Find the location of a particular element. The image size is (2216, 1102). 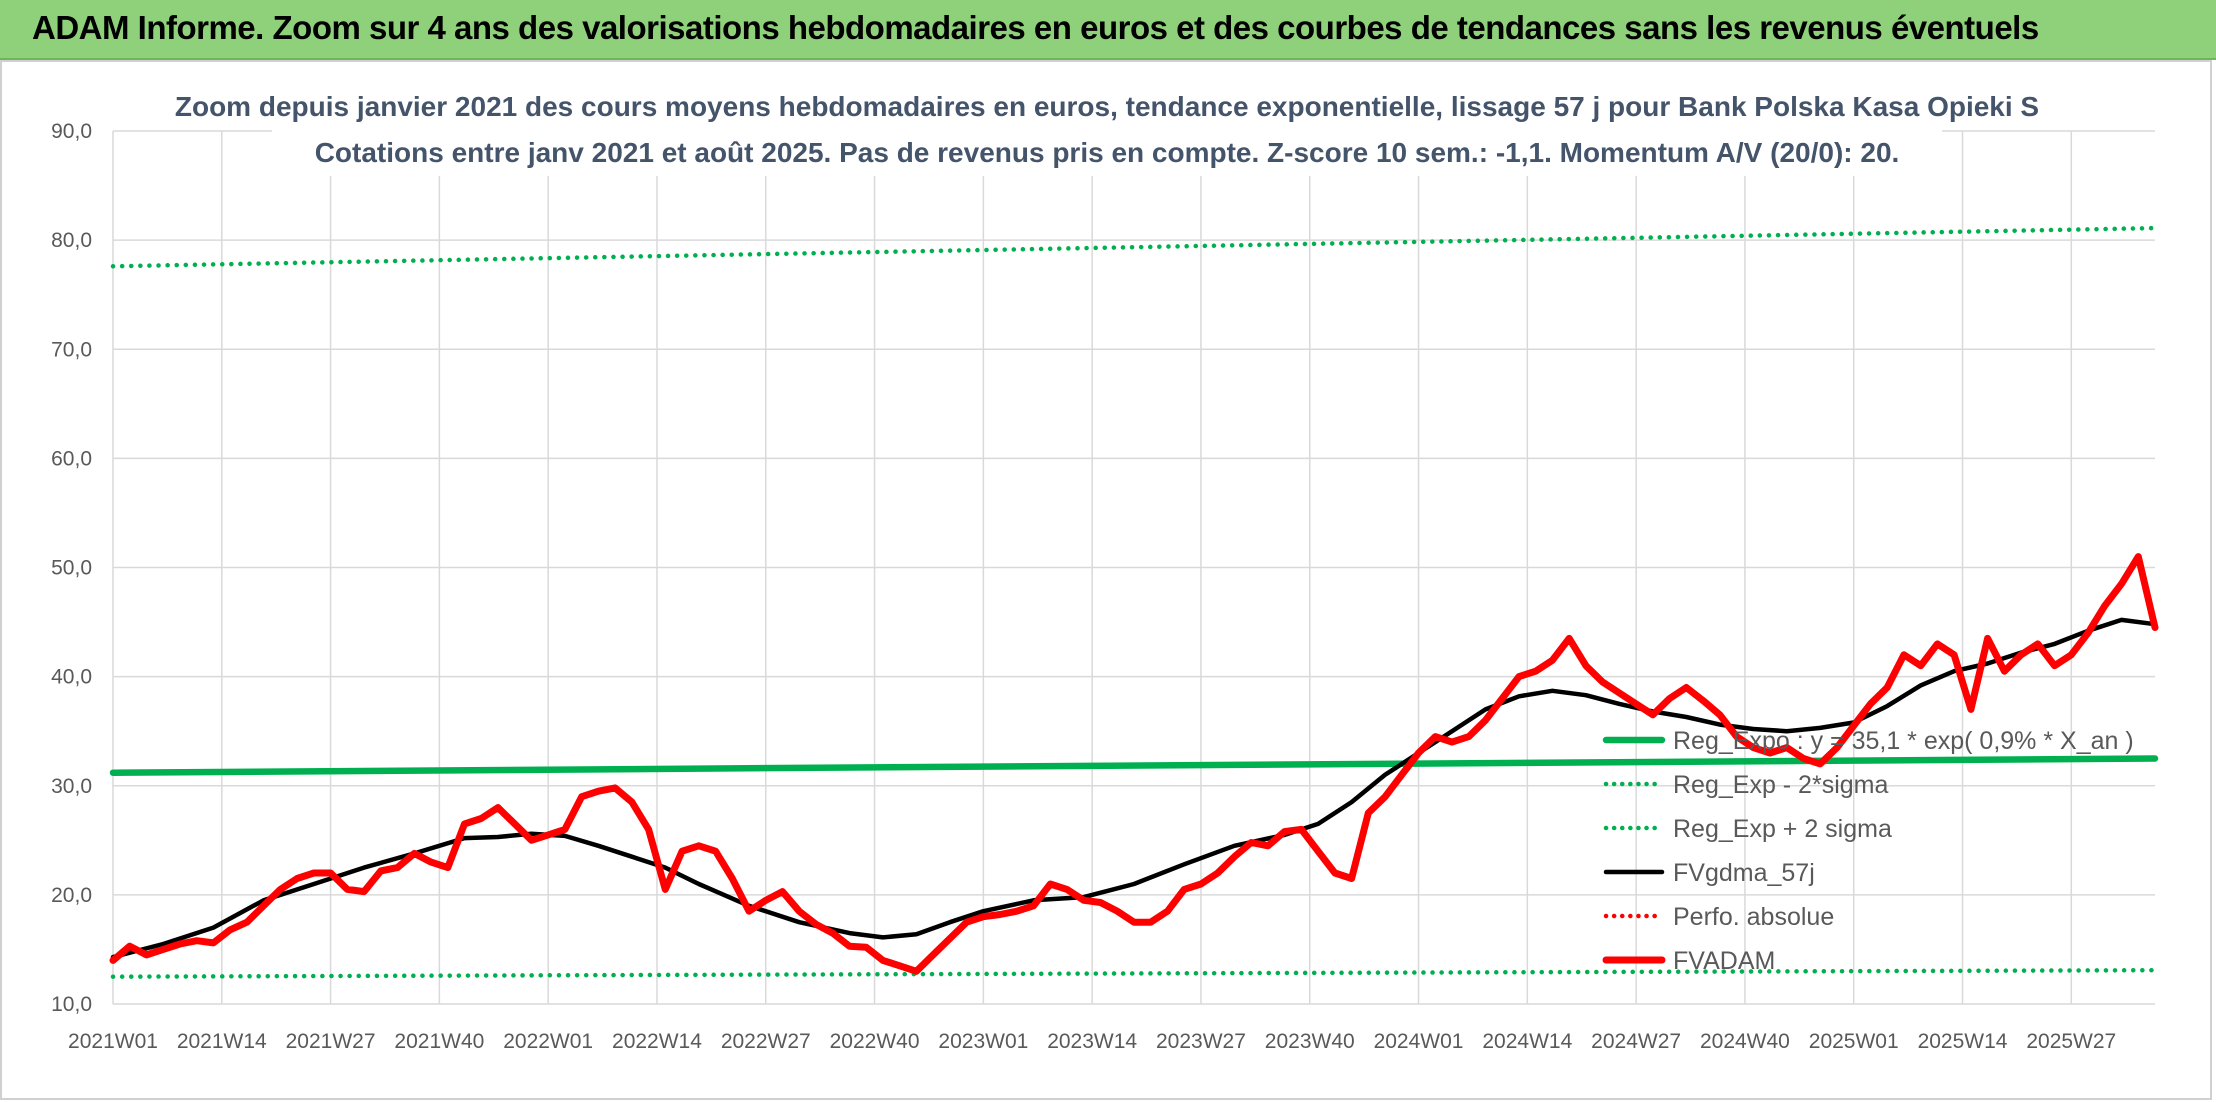

x-tick-label: 2023W14 is located at coordinates (1092, 1041).